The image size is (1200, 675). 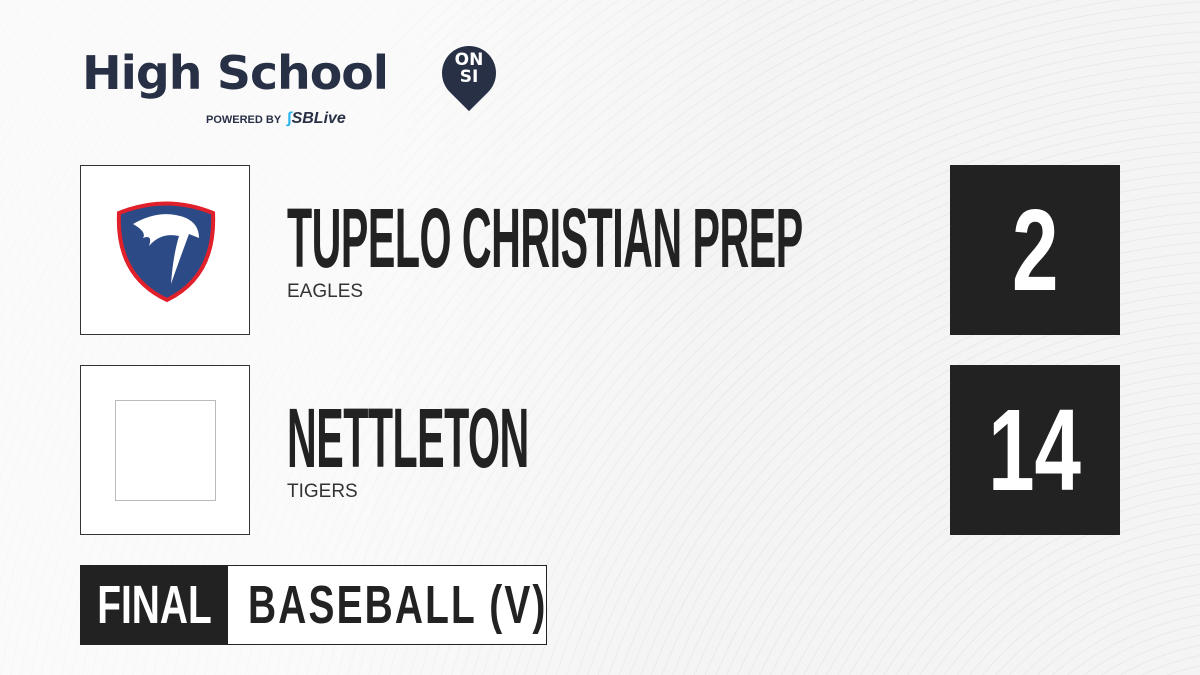 What do you see at coordinates (408, 438) in the screenshot?
I see `team-2-name: NETTLETON` at bounding box center [408, 438].